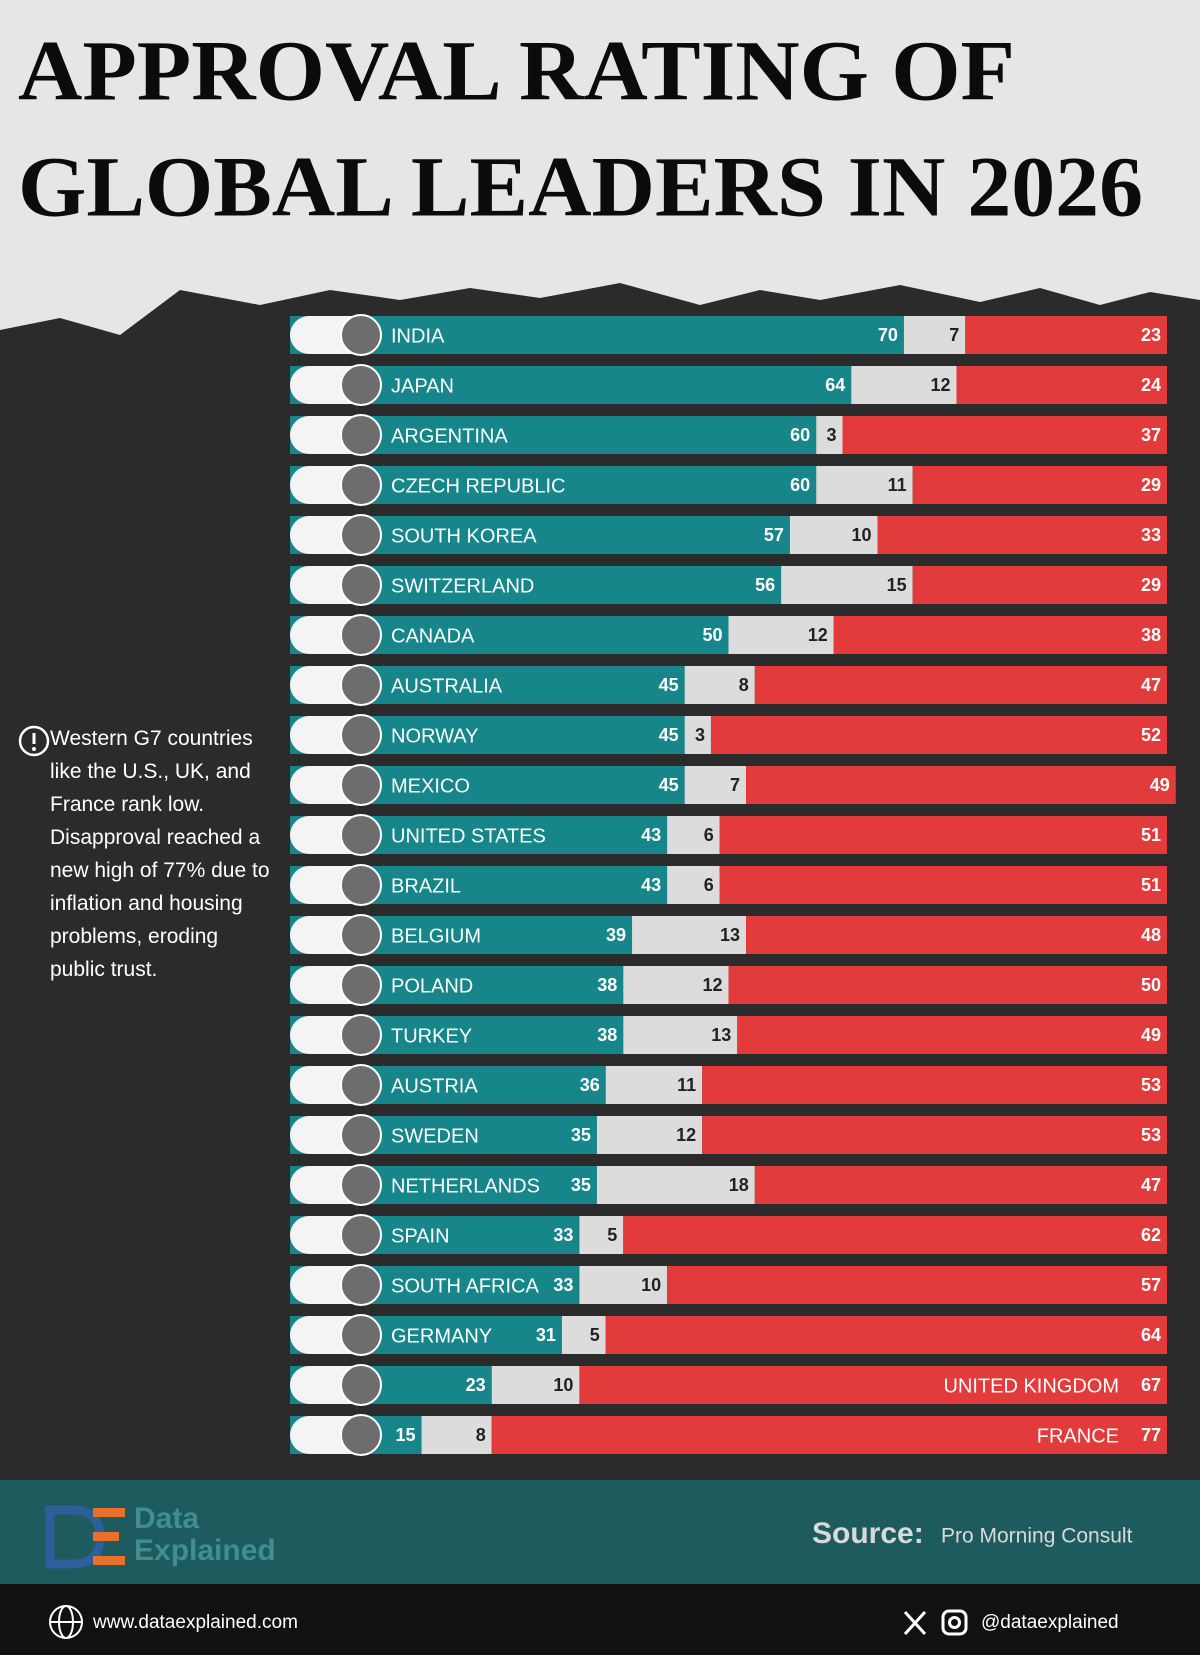 This screenshot has width=1200, height=1655. What do you see at coordinates (433, 636) in the screenshot?
I see `category-label: CANADA` at bounding box center [433, 636].